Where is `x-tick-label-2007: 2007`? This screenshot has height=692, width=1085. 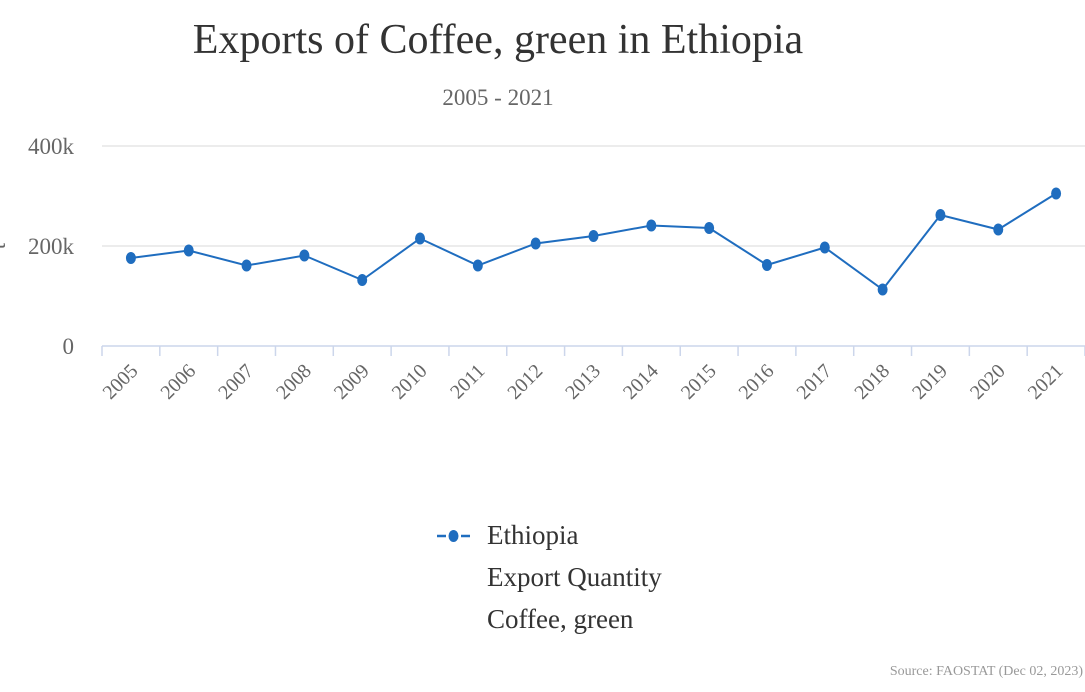
x-tick-label-2007: 2007 is located at coordinates (236, 382).